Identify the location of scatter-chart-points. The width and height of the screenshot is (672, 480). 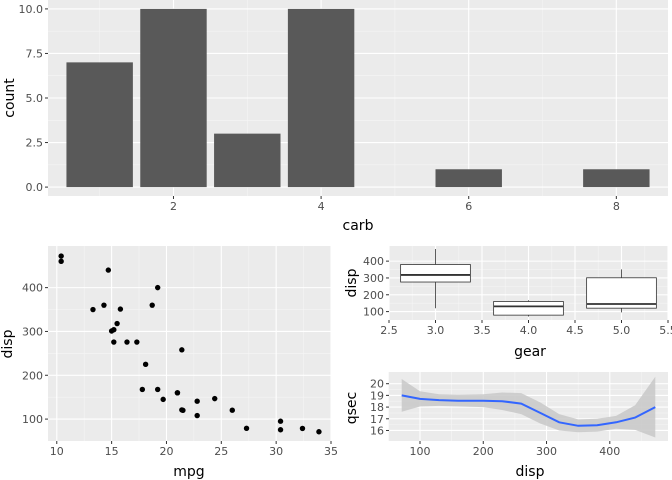
(190, 344).